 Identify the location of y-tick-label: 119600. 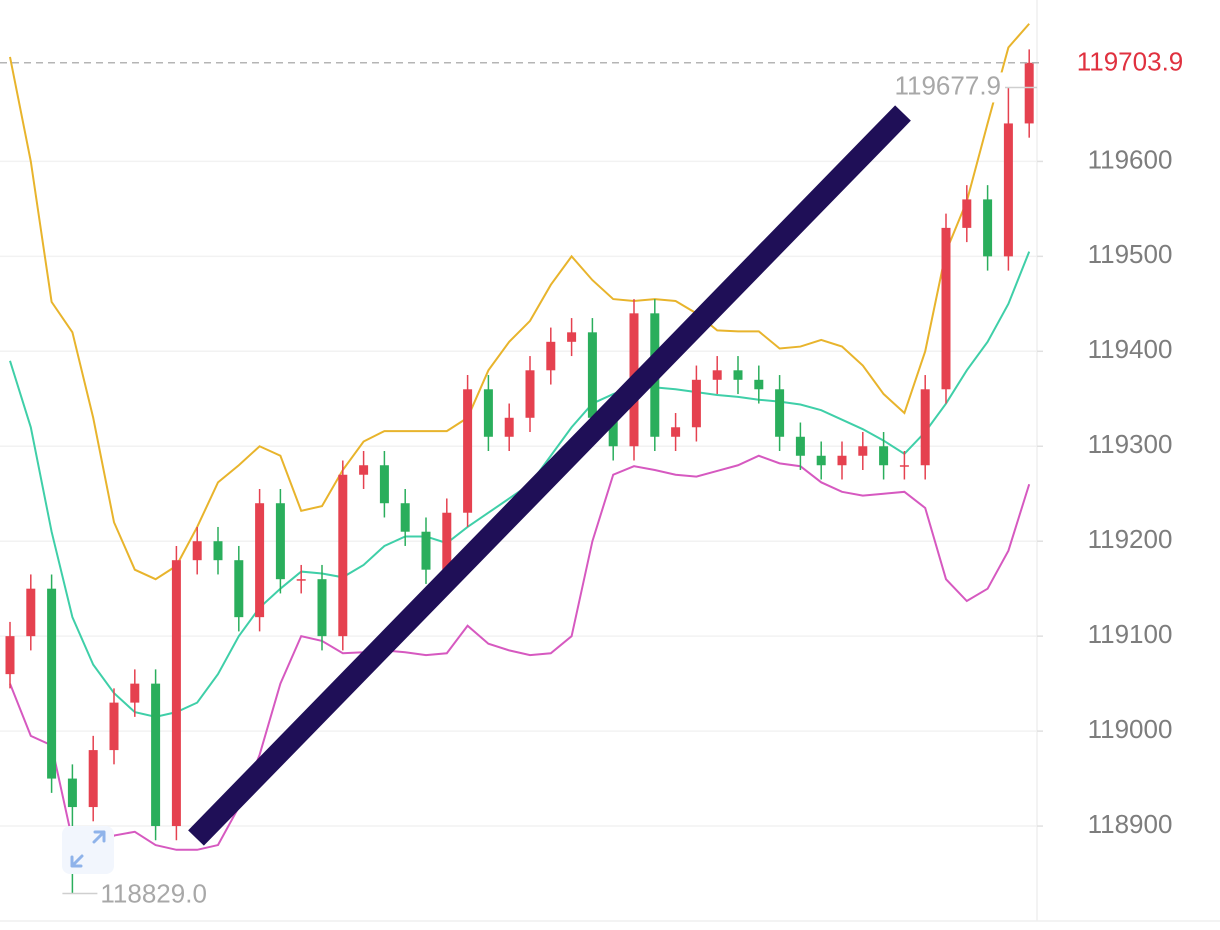
(1130, 159).